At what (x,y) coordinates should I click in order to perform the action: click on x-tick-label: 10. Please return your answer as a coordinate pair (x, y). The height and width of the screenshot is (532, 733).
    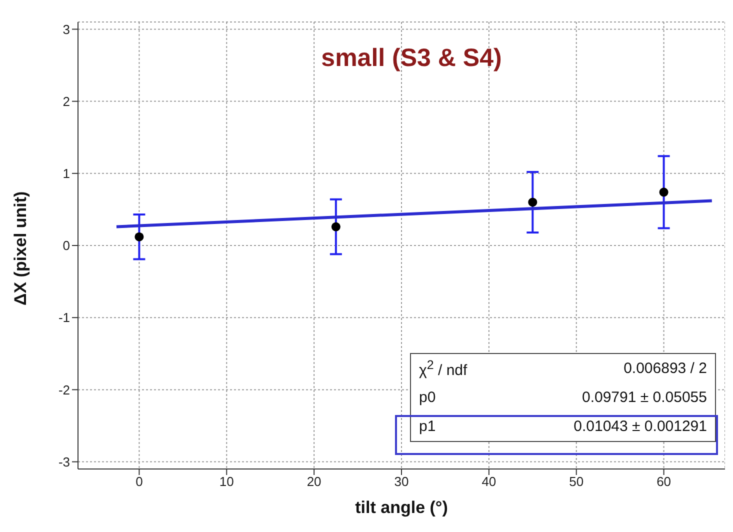
    Looking at the image, I should click on (226, 482).